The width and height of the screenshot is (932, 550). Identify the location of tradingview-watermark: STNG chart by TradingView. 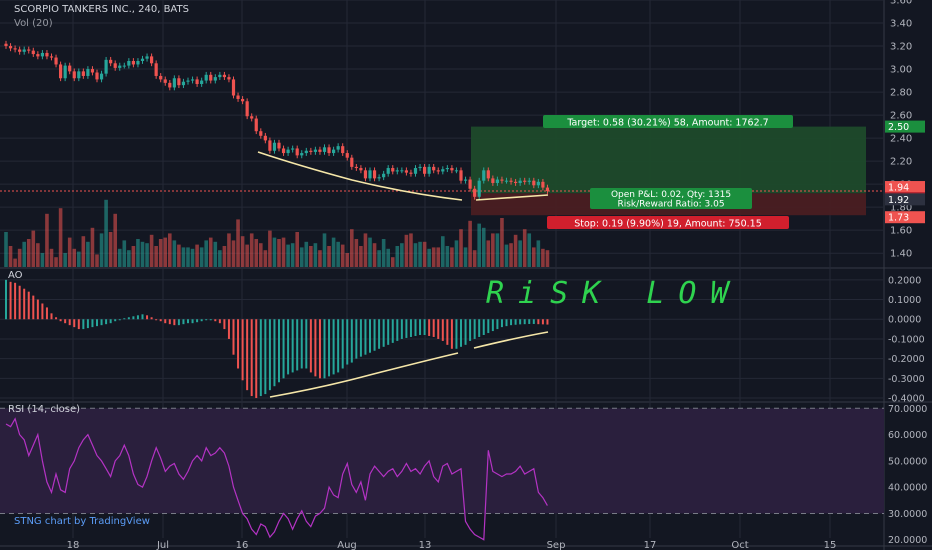
(82, 521).